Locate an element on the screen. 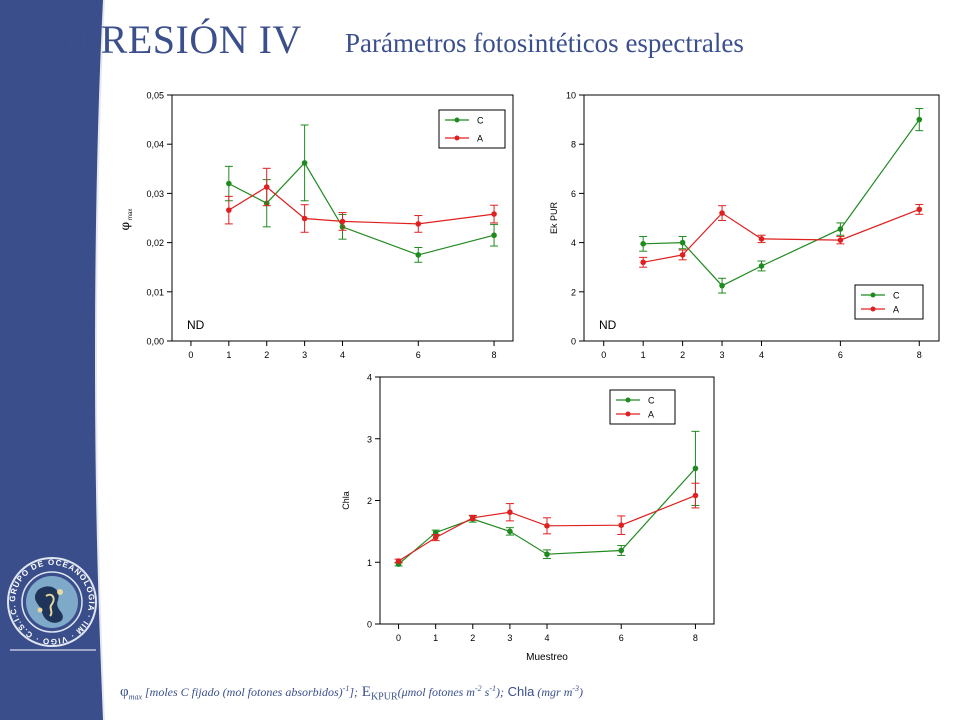  x-tick-label: 4 is located at coordinates (342, 355).